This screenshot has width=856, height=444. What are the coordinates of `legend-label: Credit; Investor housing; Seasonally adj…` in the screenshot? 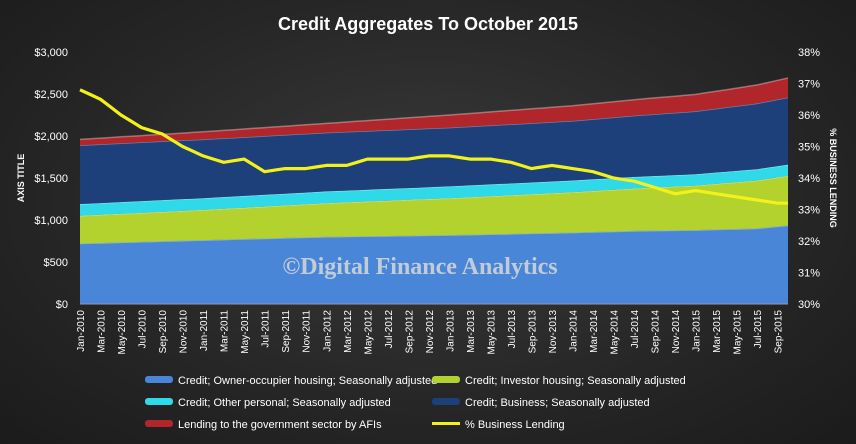 It's located at (575, 381).